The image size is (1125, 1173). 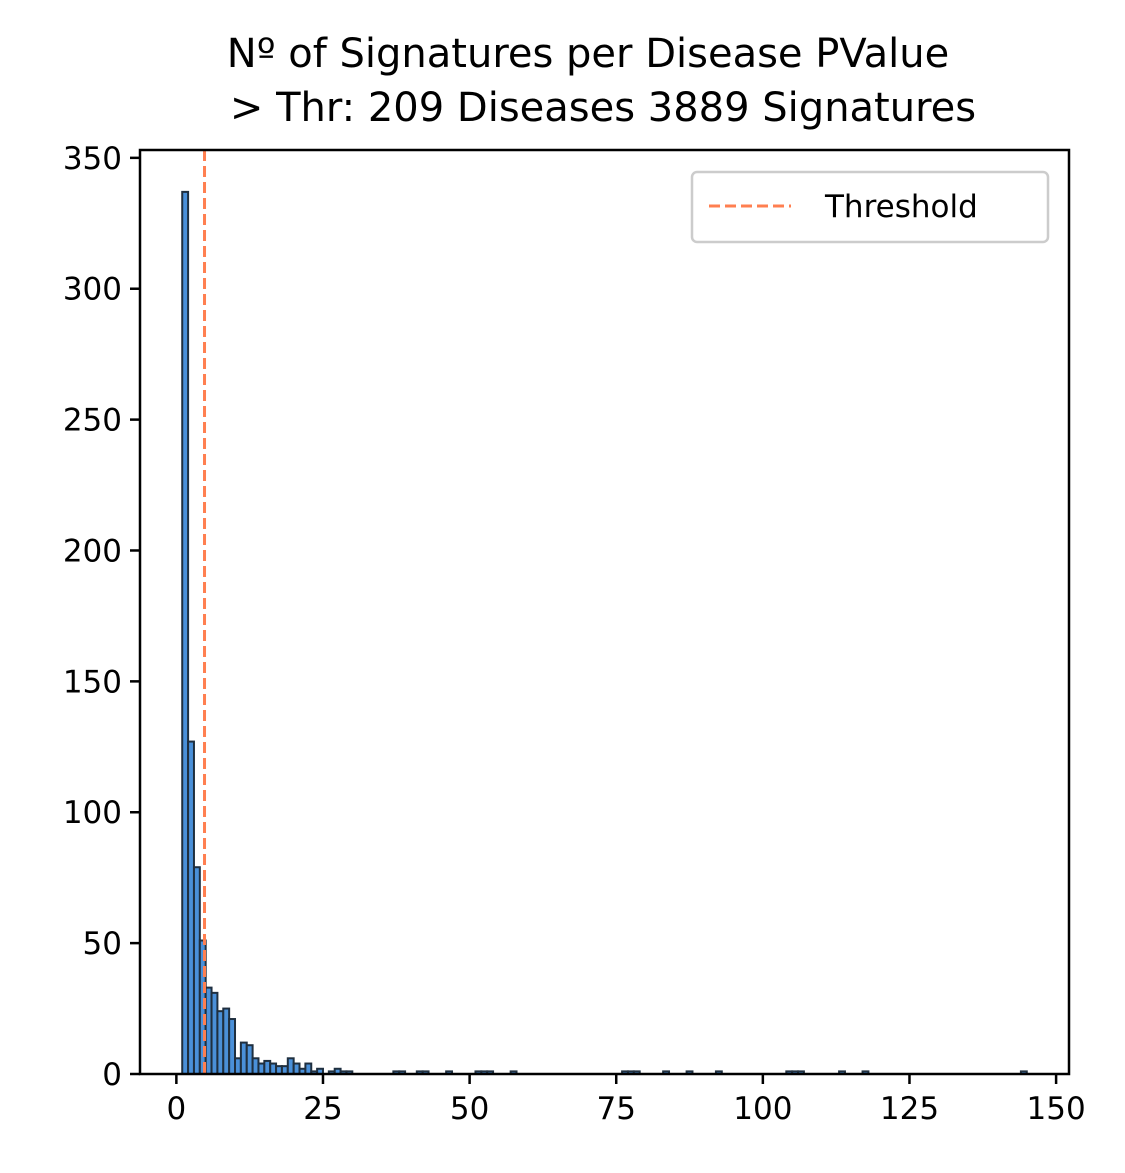 I want to click on y-tick-label: 200, so click(x=92, y=551).